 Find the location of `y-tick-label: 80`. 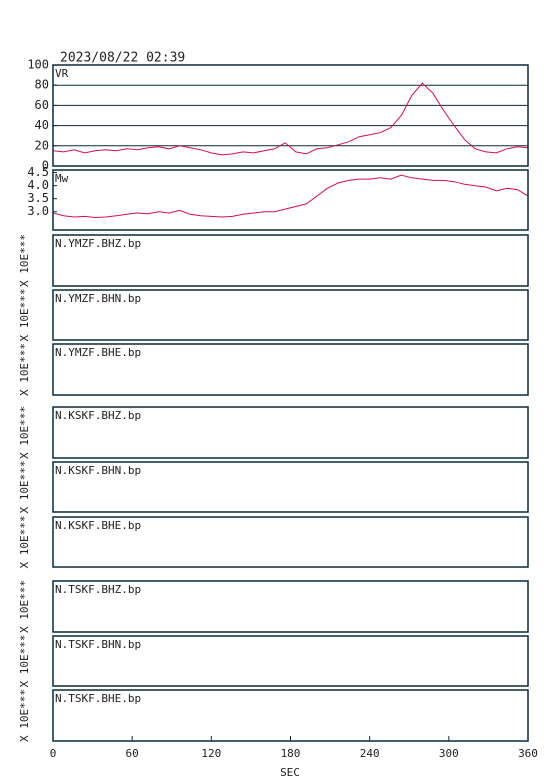

y-tick-label: 80 is located at coordinates (42, 85).